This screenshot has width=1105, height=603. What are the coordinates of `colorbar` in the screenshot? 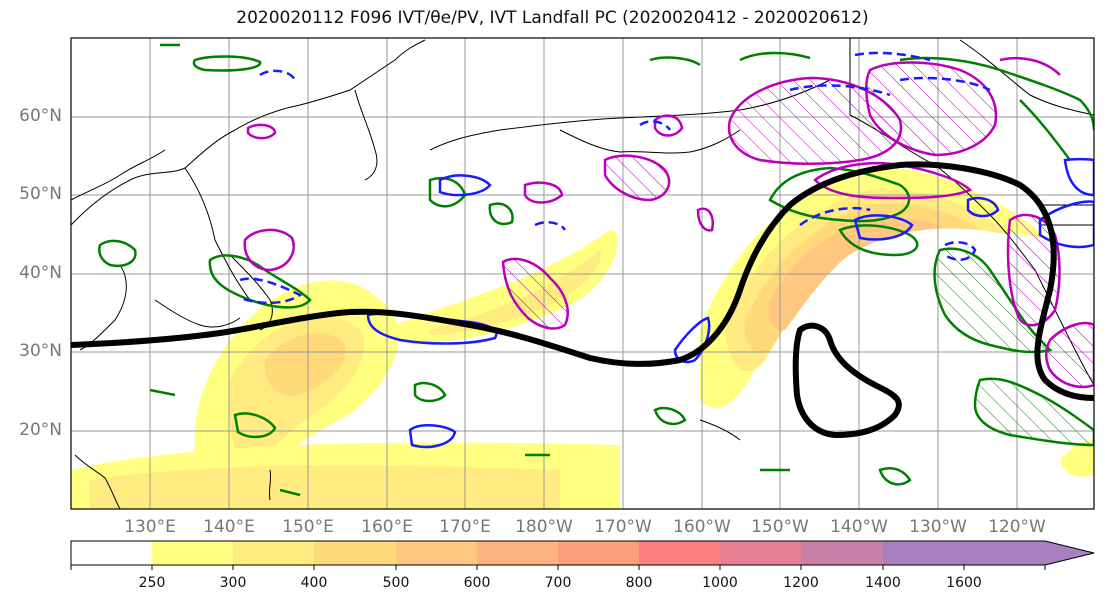 It's located at (582, 555).